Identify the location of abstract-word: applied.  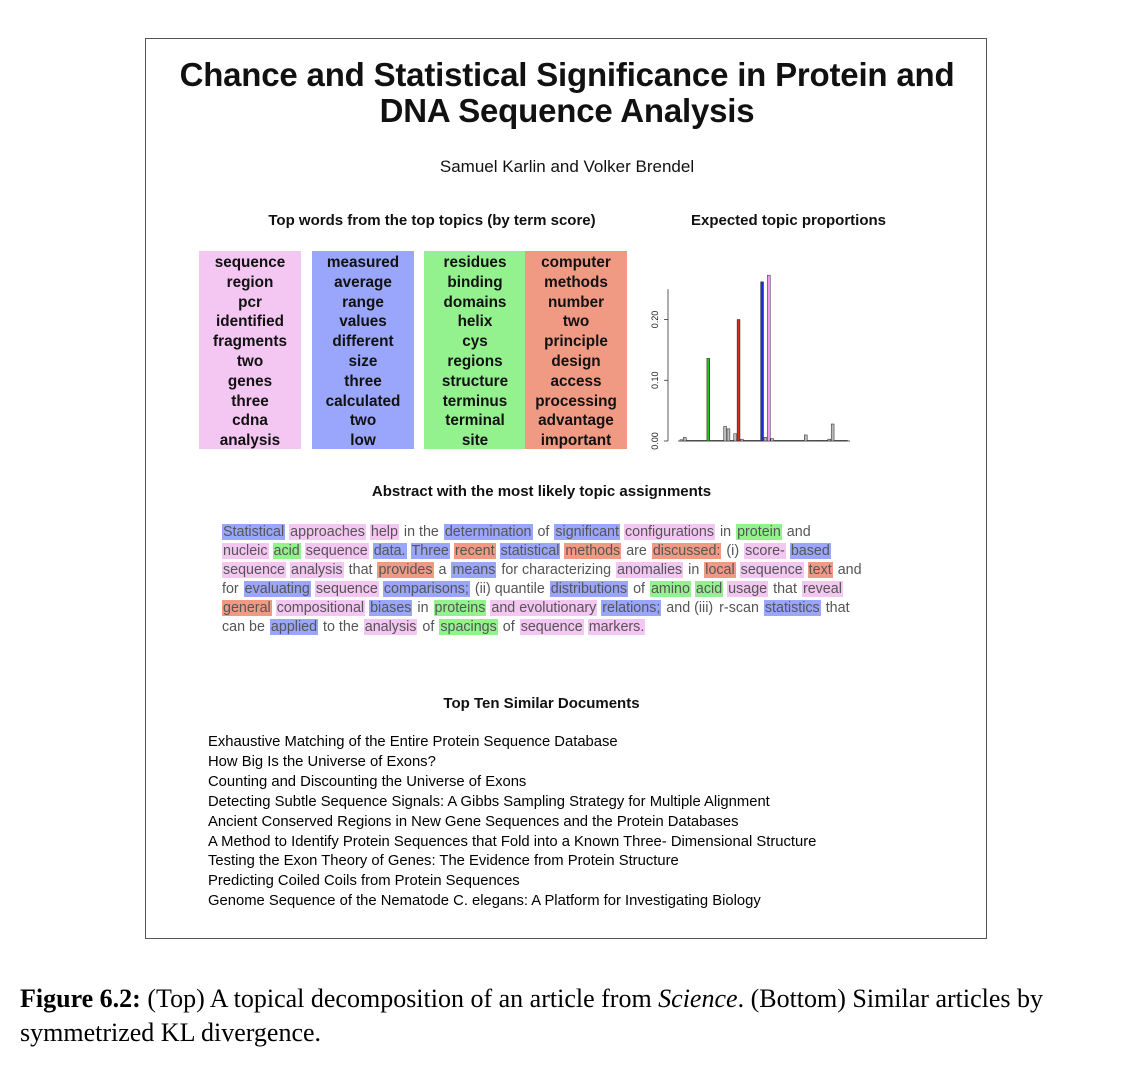
(294, 627).